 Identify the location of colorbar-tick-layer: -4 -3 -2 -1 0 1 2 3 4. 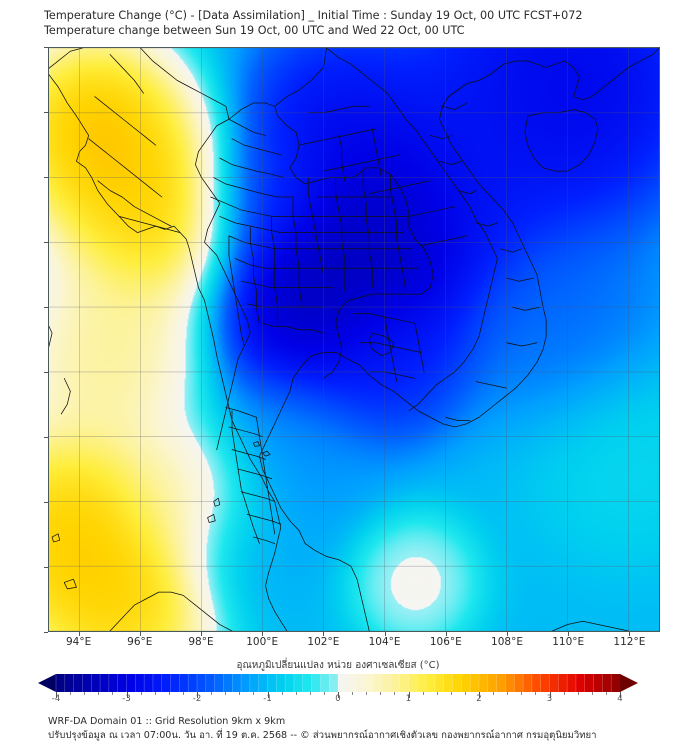
(338, 685).